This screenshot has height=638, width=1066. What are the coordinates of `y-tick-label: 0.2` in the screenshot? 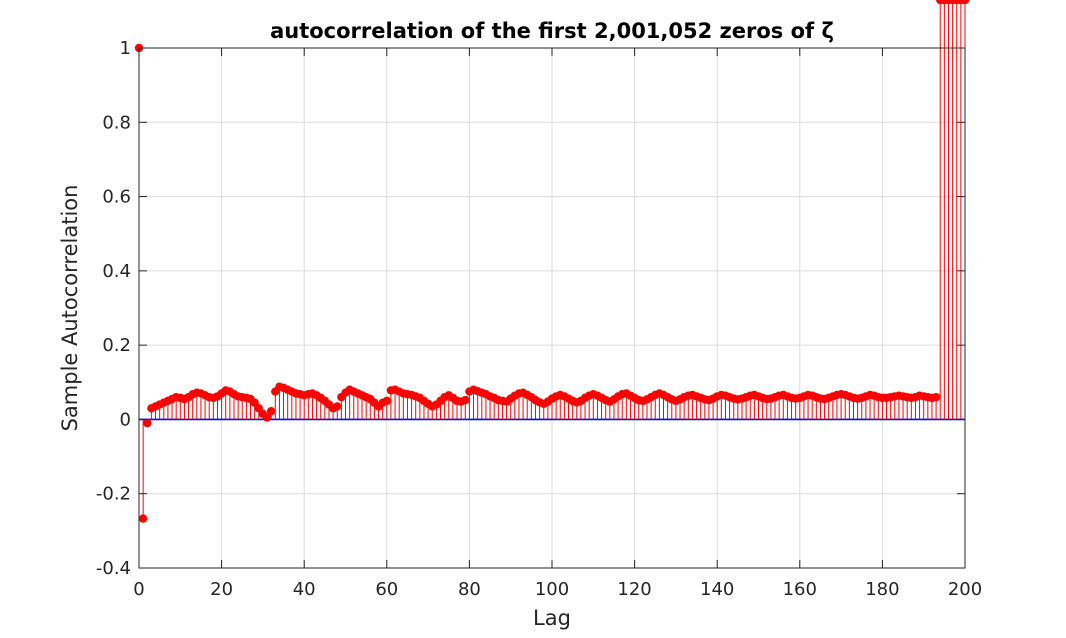 It's located at (116, 345).